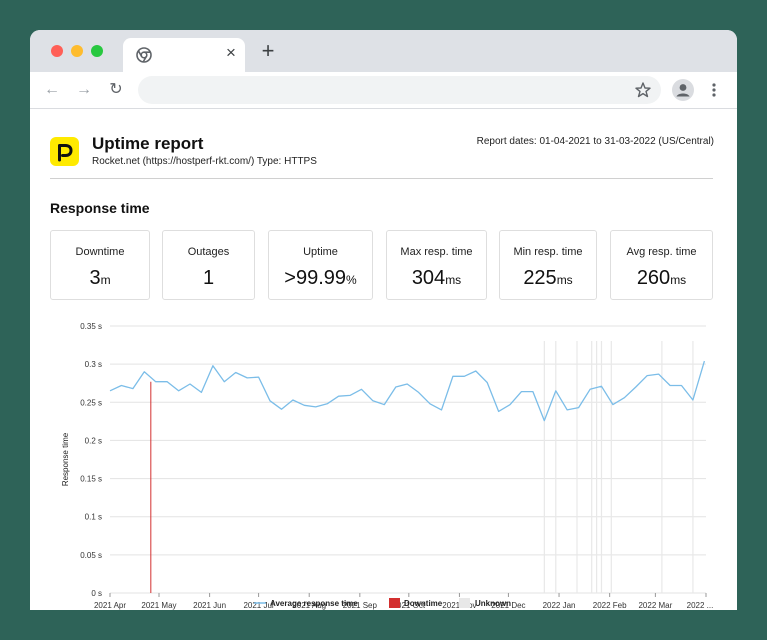 The image size is (767, 640). Describe the element at coordinates (320, 265) in the screenshot. I see `stat-card-uptime: Uptime >99.99%` at that location.